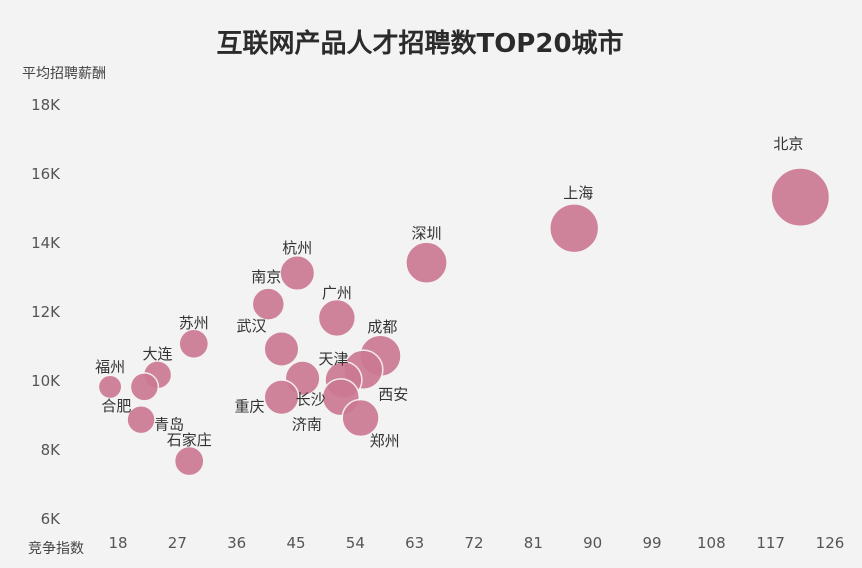 This screenshot has height=568, width=862. I want to click on city-label: 石家庄, so click(189, 440).